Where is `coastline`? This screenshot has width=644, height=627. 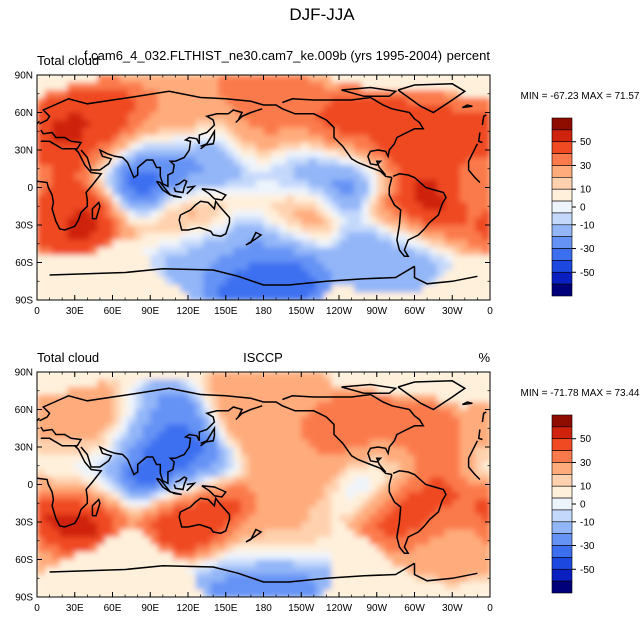 coastline is located at coordinates (353, 136).